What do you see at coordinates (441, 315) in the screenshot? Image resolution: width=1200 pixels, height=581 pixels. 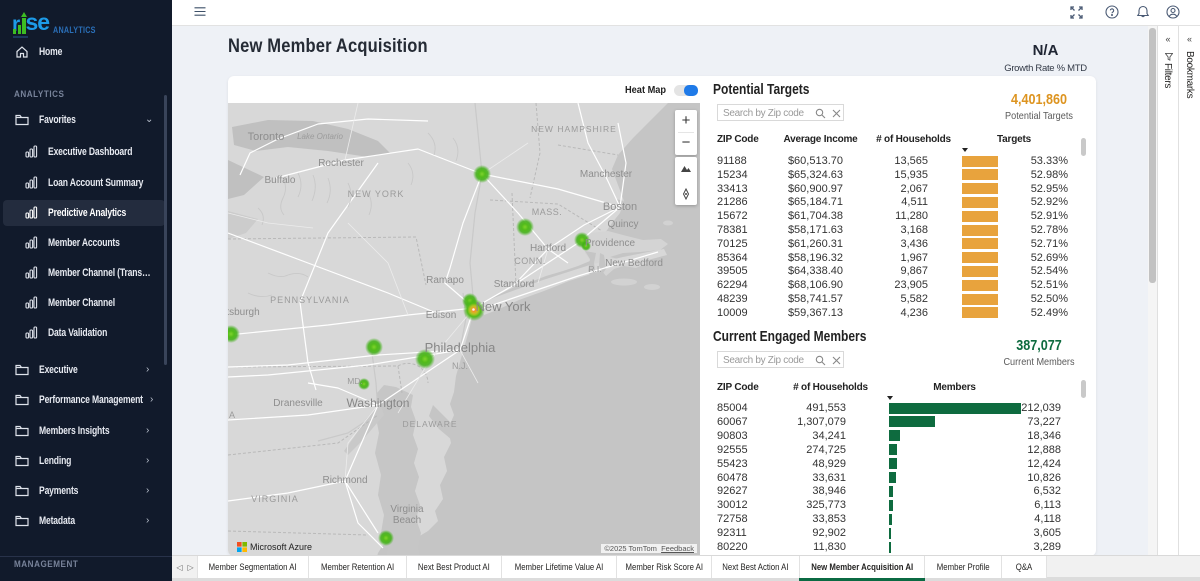 I see `svg-text: Edison` at bounding box center [441, 315].